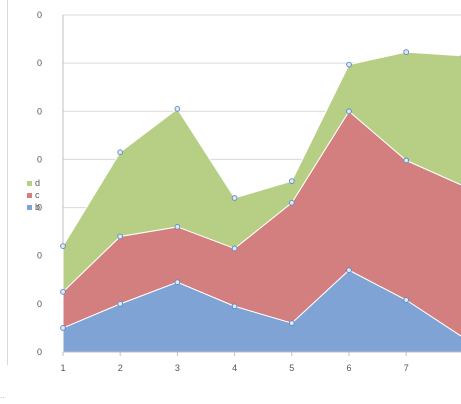 This screenshot has width=461, height=404. Describe the element at coordinates (177, 368) in the screenshot. I see `x-tick-label: 3` at that location.